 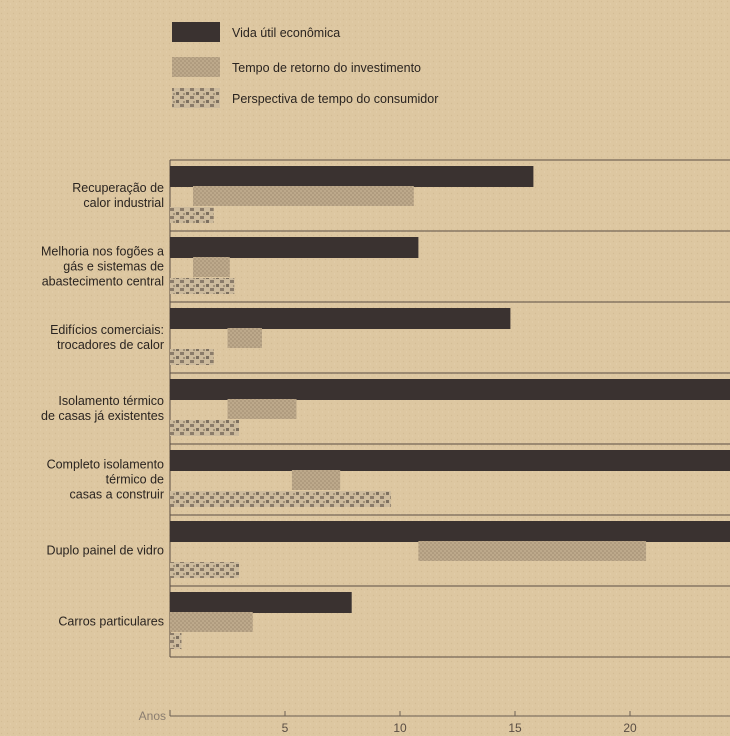 What do you see at coordinates (102, 416) in the screenshot?
I see `category-label: de casas já existentes` at bounding box center [102, 416].